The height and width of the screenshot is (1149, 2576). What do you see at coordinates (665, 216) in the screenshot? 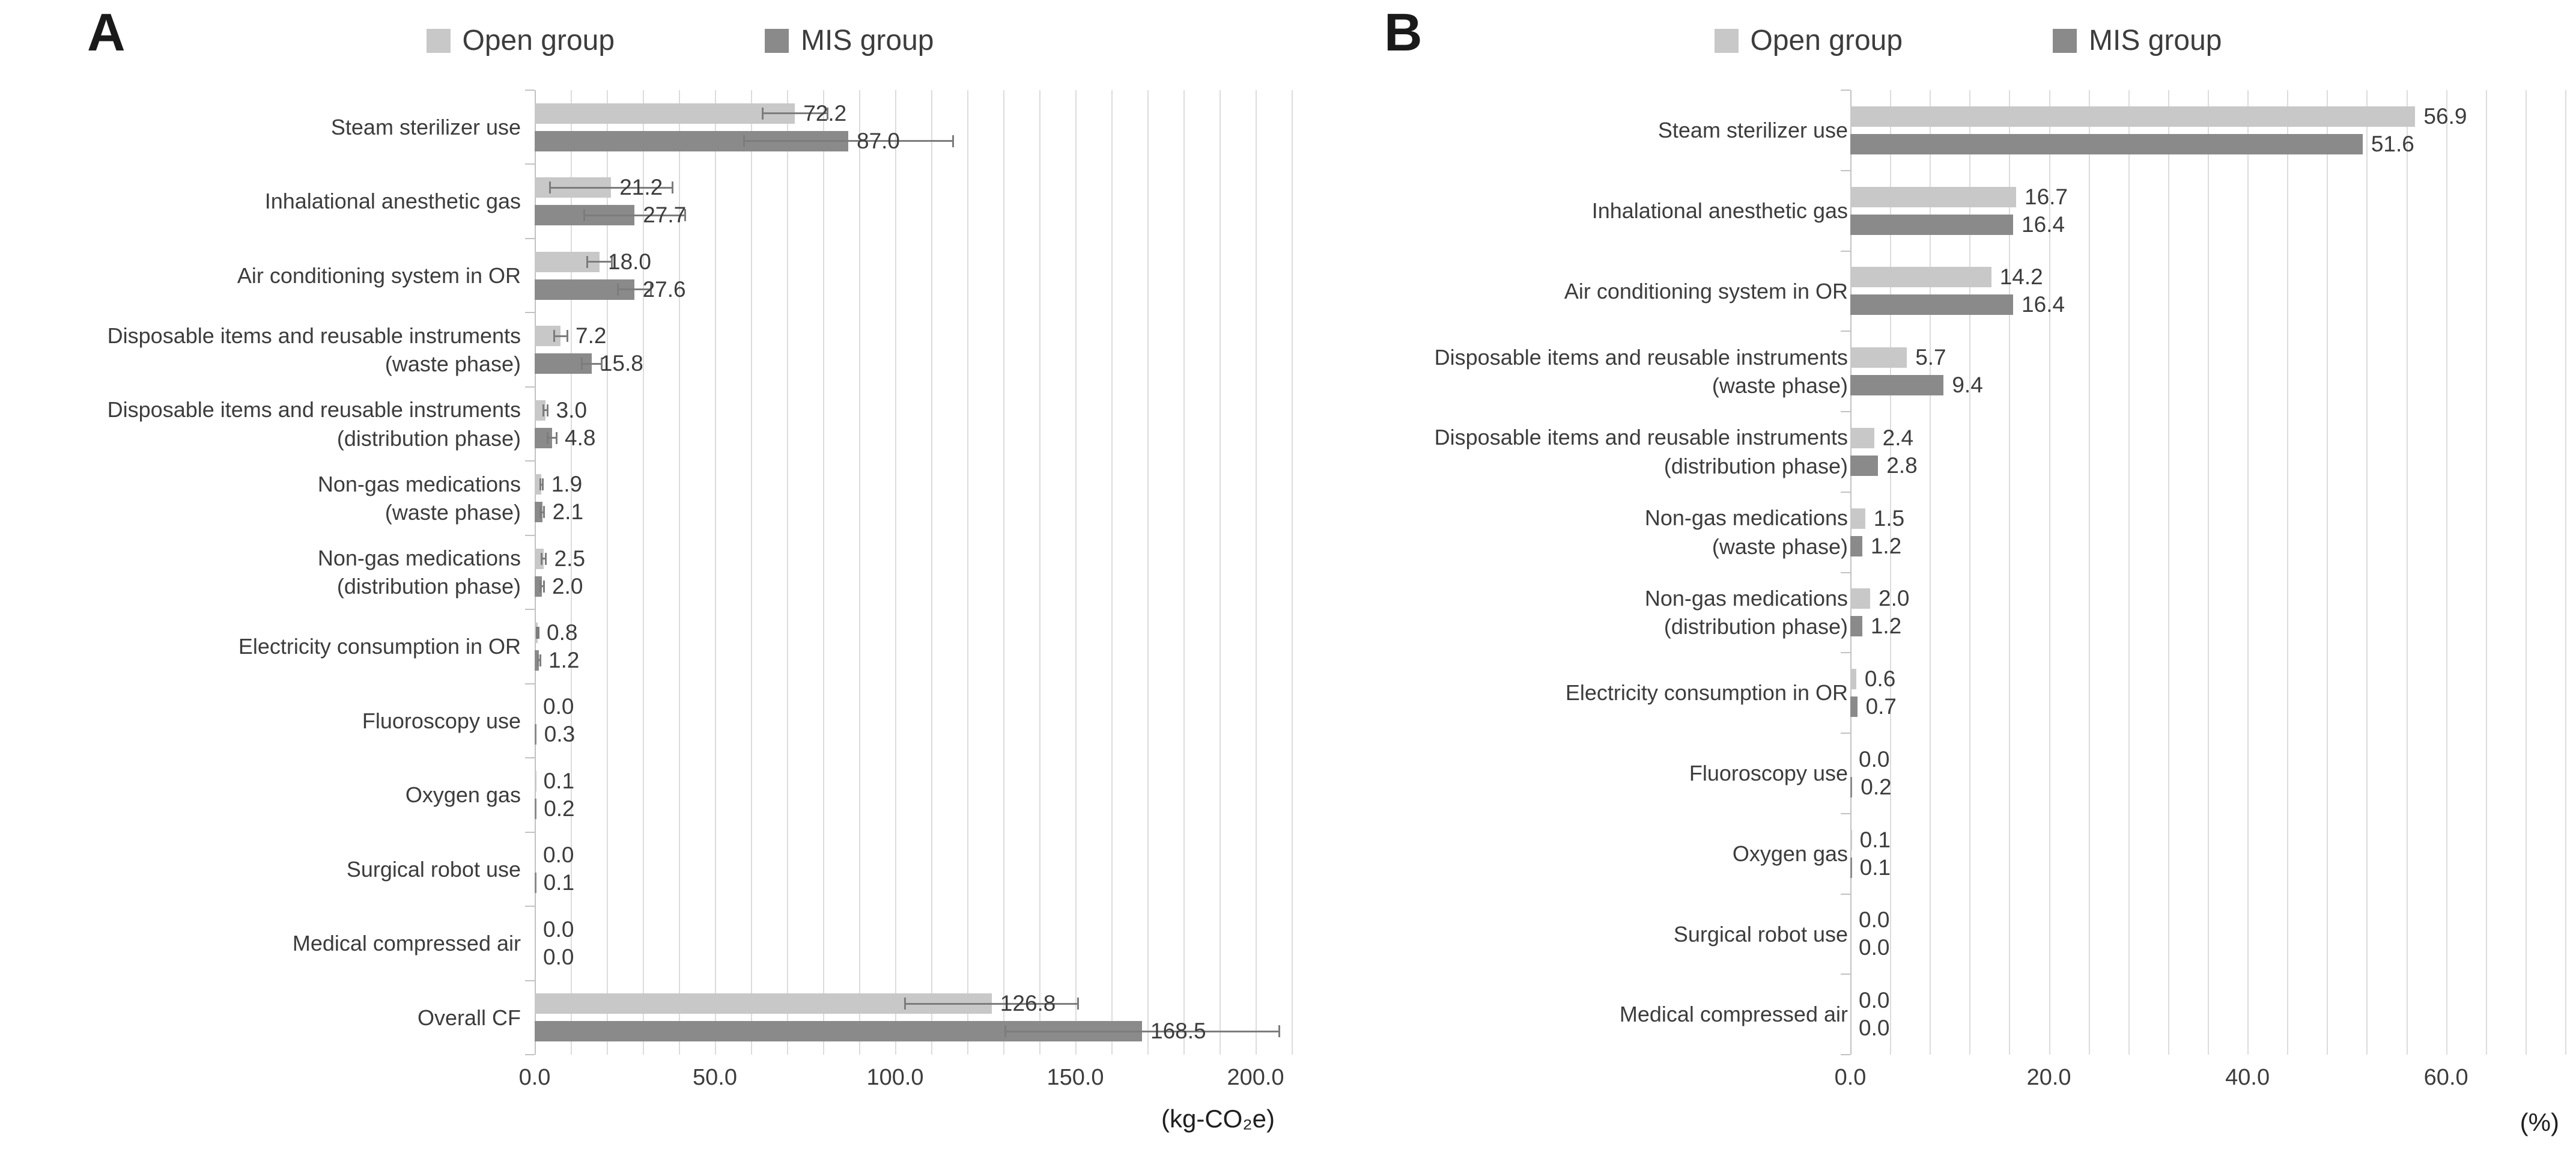
I see `value-label: 27.7` at bounding box center [665, 216].